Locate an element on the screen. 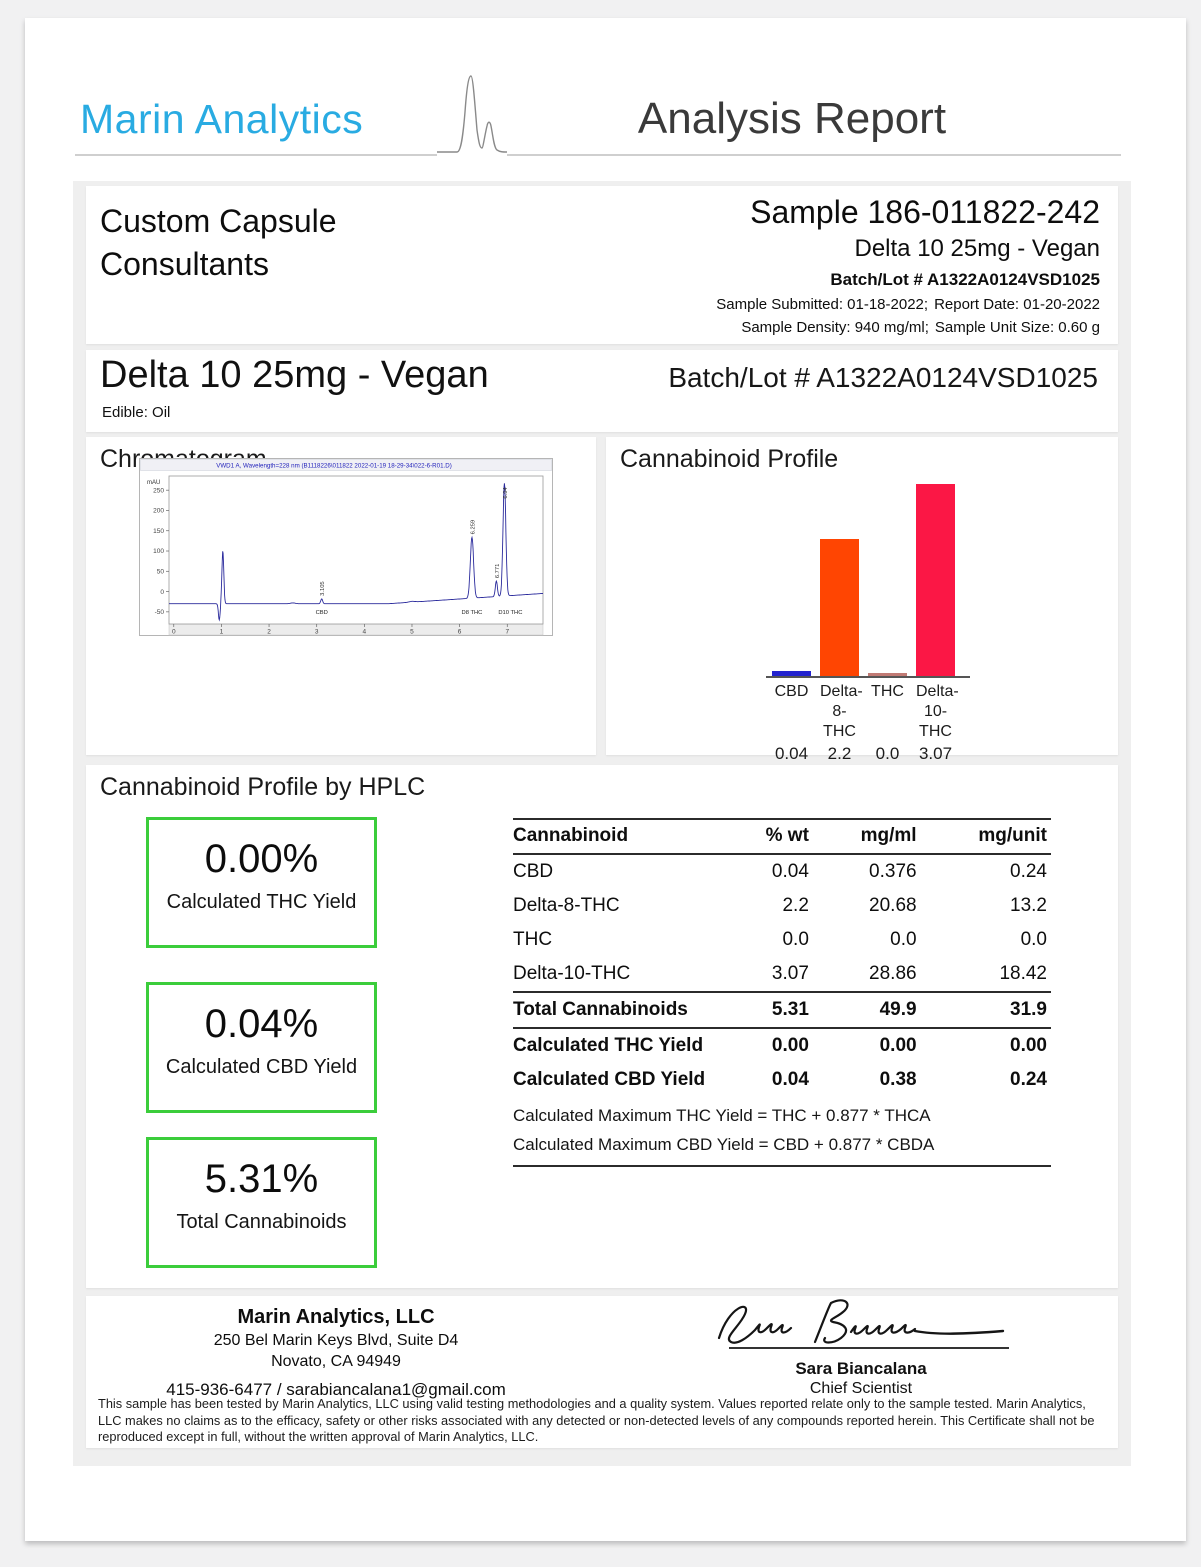 This screenshot has height=1567, width=1201. plot-area is located at coordinates (356, 550).